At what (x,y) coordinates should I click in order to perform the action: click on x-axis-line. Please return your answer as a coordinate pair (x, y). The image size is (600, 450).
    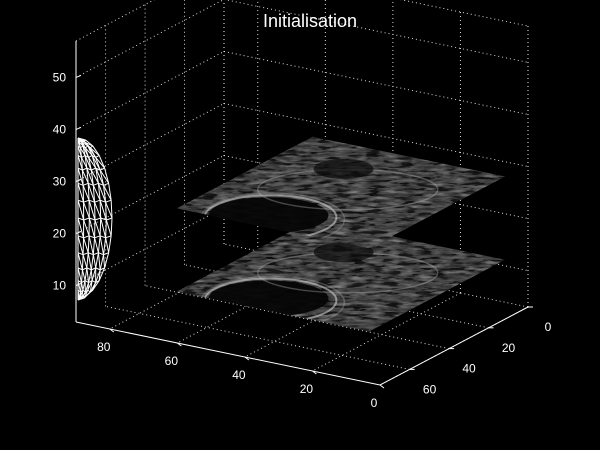
    Looking at the image, I should click on (228, 353).